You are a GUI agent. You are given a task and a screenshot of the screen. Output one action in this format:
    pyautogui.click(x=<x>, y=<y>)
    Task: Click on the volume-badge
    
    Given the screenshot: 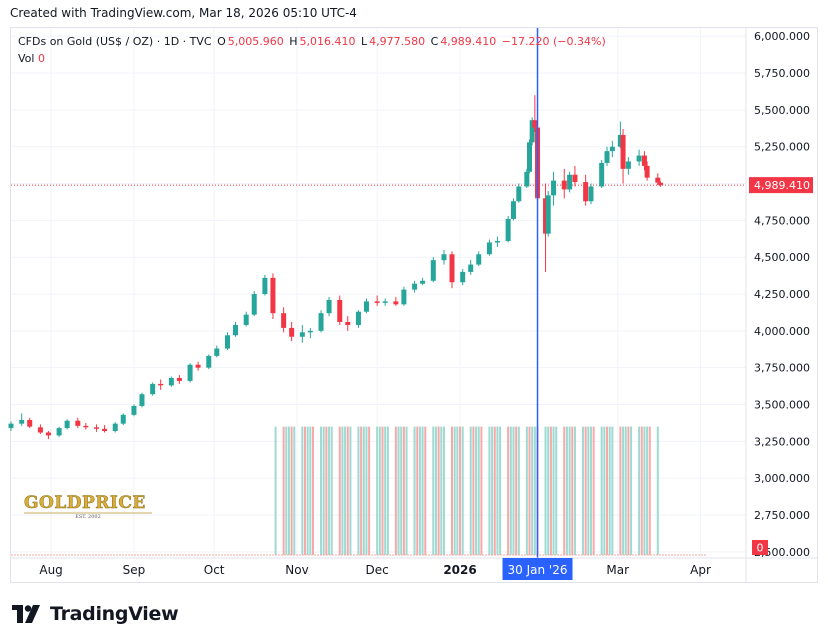 What is the action you would take?
    pyautogui.click(x=760, y=547)
    